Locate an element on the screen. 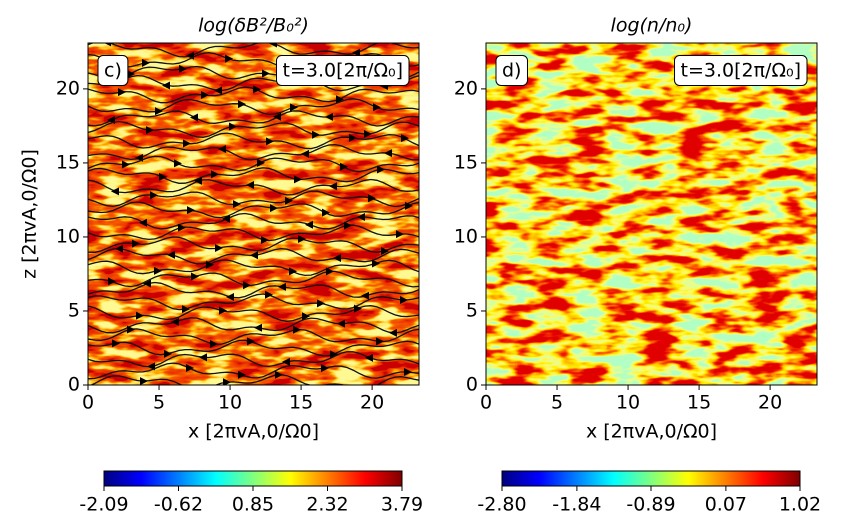 Image resolution: width=843 pixels, height=532 pixels. annotation: c) is located at coordinates (113, 71).